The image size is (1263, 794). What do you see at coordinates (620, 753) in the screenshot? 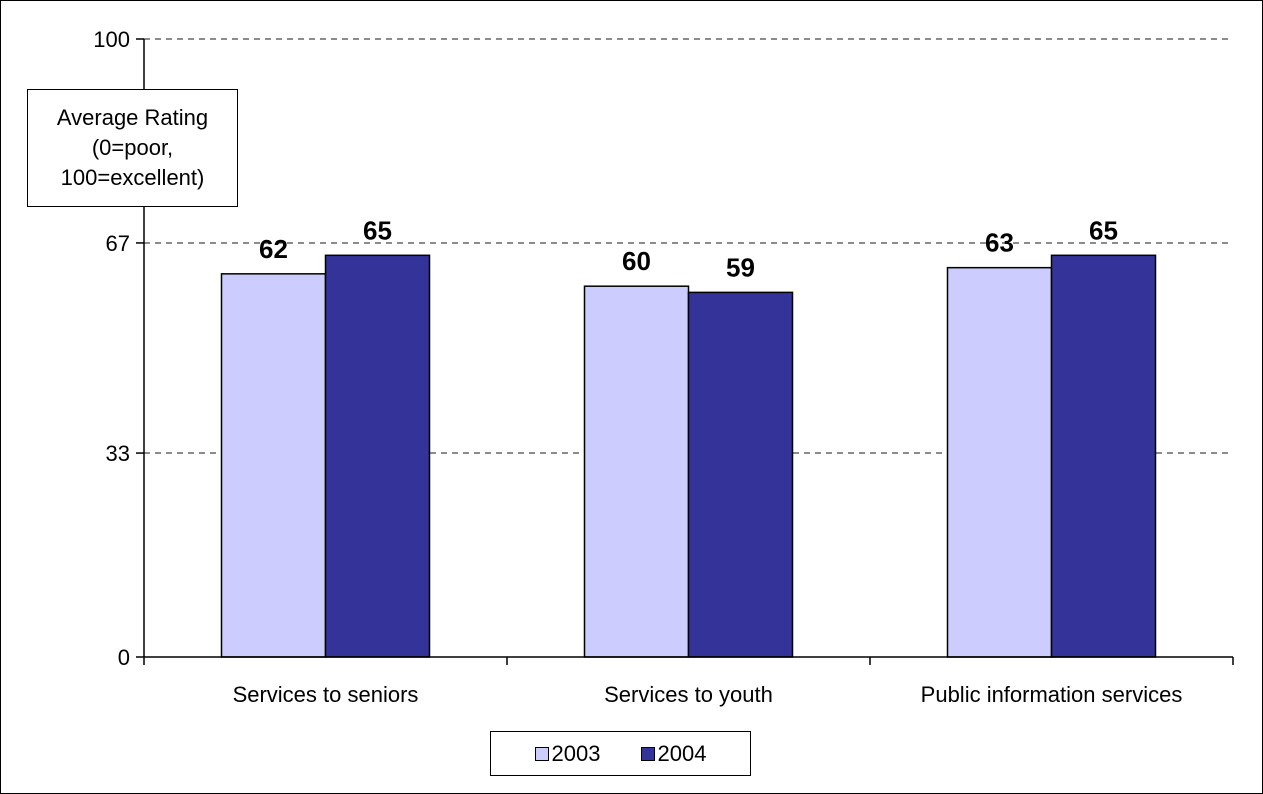
I see `legend: 2003 2004` at bounding box center [620, 753].